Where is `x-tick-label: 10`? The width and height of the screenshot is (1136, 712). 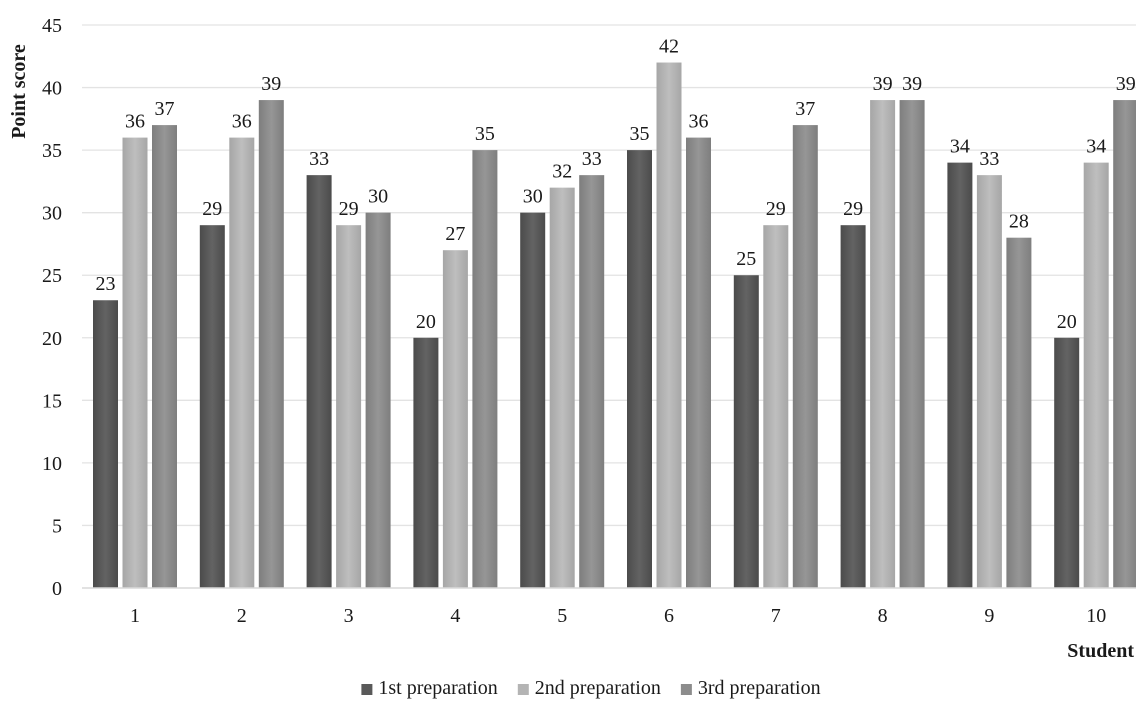 x-tick-label: 10 is located at coordinates (1096, 616).